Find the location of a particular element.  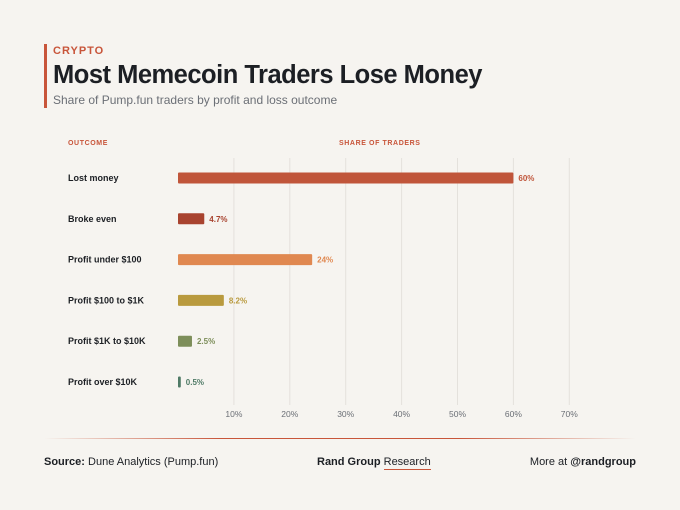

value-label: 24% is located at coordinates (325, 260).